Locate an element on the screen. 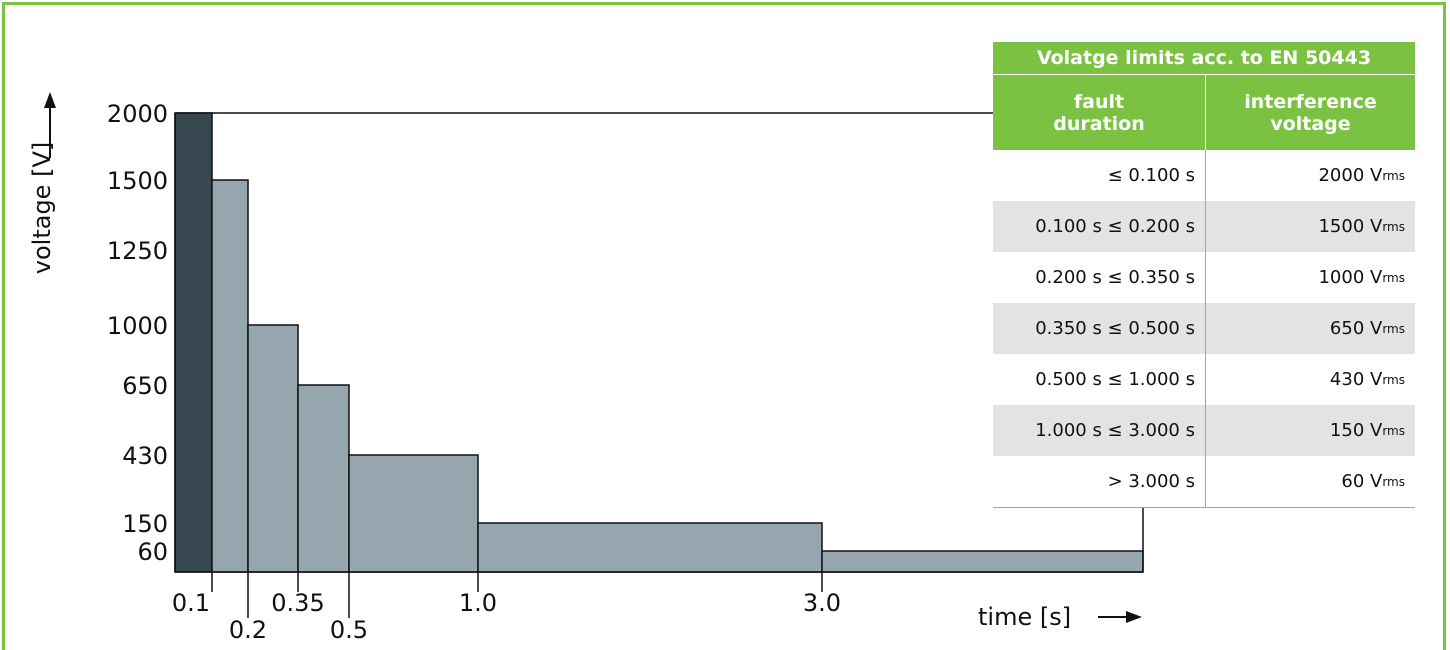  y-tick-430: 430 is located at coordinates (145, 456).